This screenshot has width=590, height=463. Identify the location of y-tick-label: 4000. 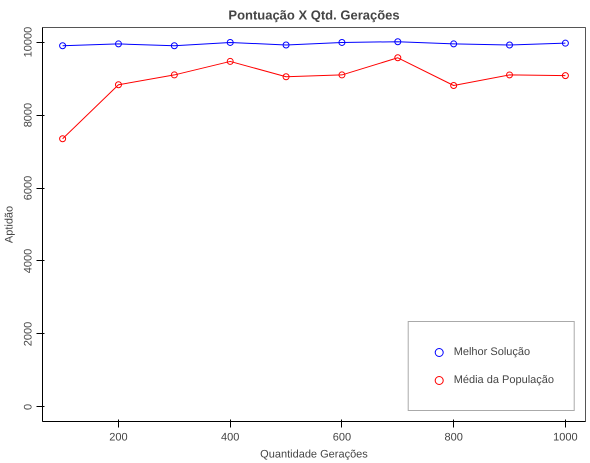
(28, 261).